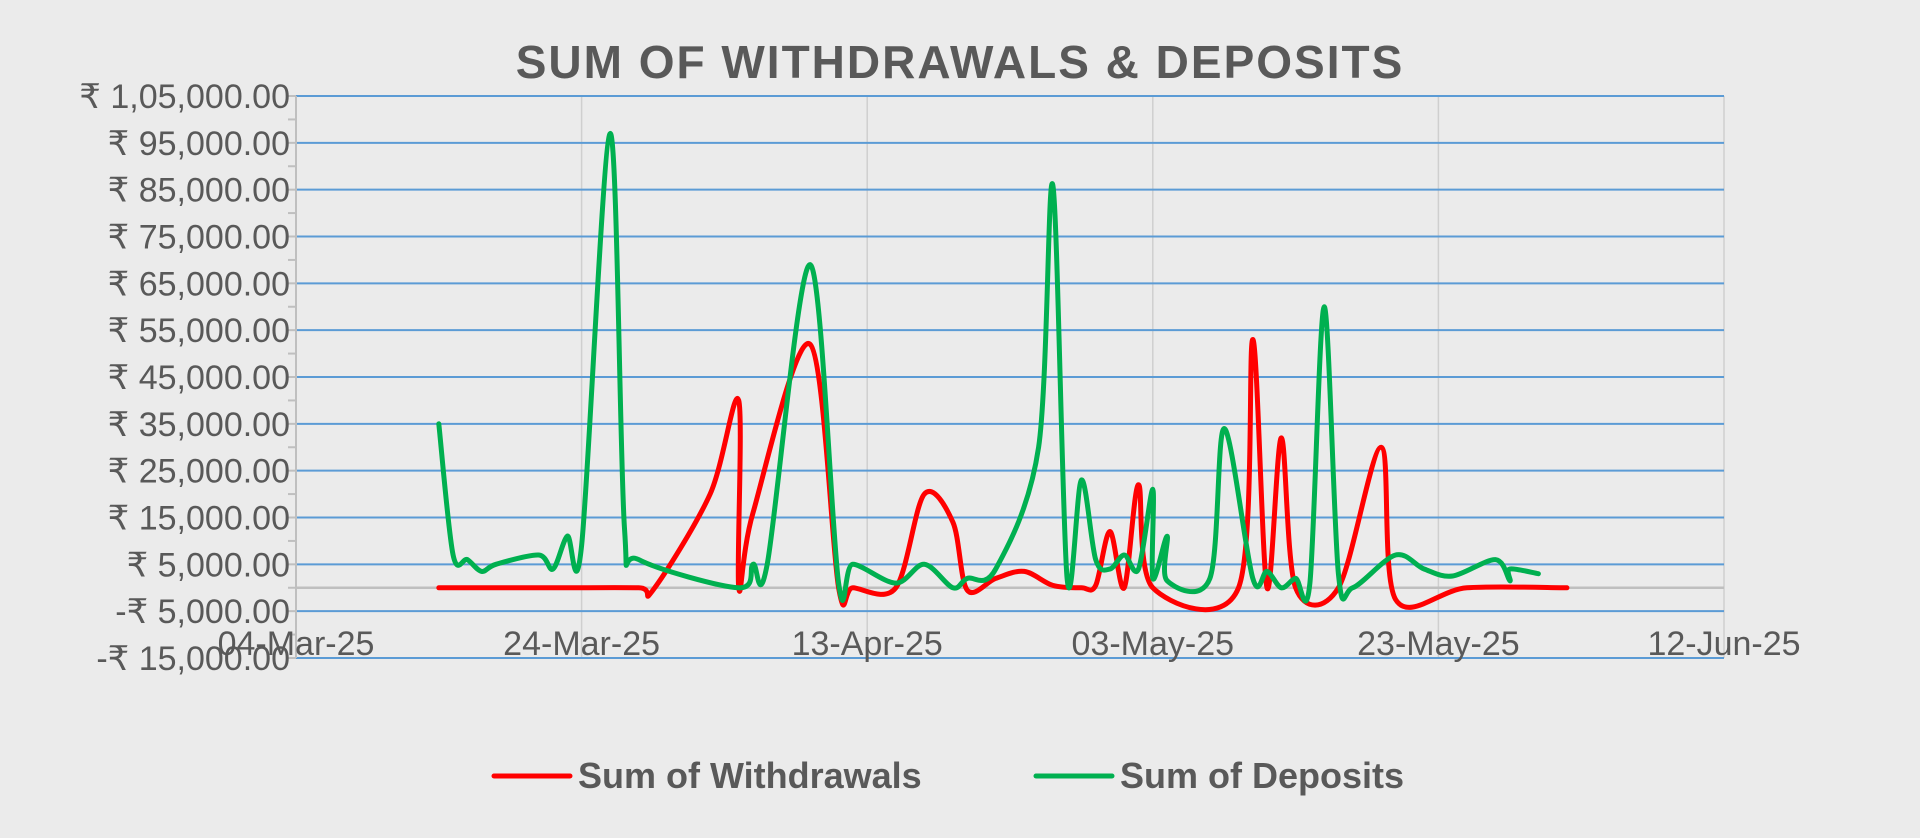 This screenshot has height=838, width=1920. What do you see at coordinates (199, 519) in the screenshot?
I see `y-tick-label: ₹ 15,000.00` at bounding box center [199, 519].